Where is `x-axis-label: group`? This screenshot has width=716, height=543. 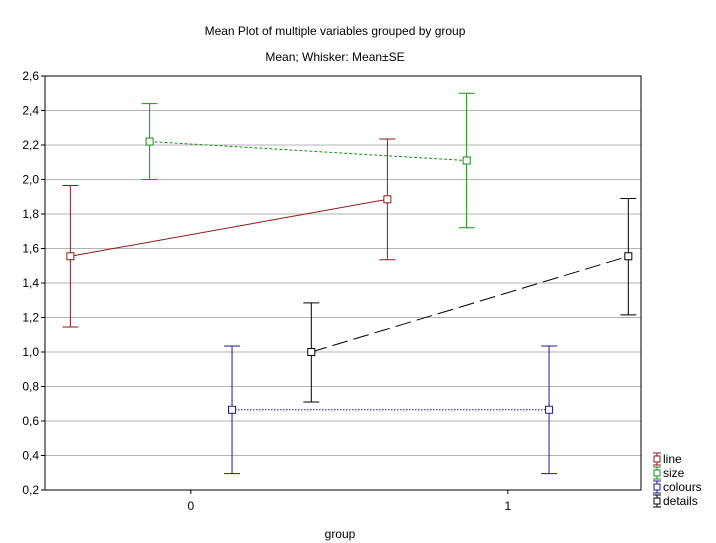 x-axis-label: group is located at coordinates (340, 534).